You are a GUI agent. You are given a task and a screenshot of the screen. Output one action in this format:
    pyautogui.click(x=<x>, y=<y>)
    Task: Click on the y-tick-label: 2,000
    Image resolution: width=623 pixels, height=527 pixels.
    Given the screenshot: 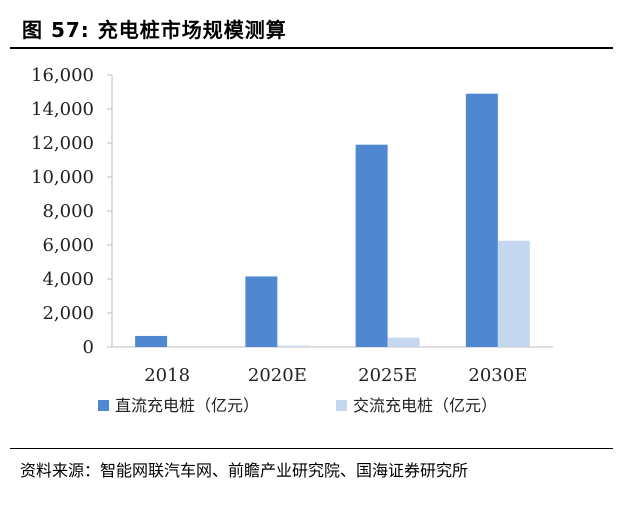 What is the action you would take?
    pyautogui.click(x=68, y=313)
    